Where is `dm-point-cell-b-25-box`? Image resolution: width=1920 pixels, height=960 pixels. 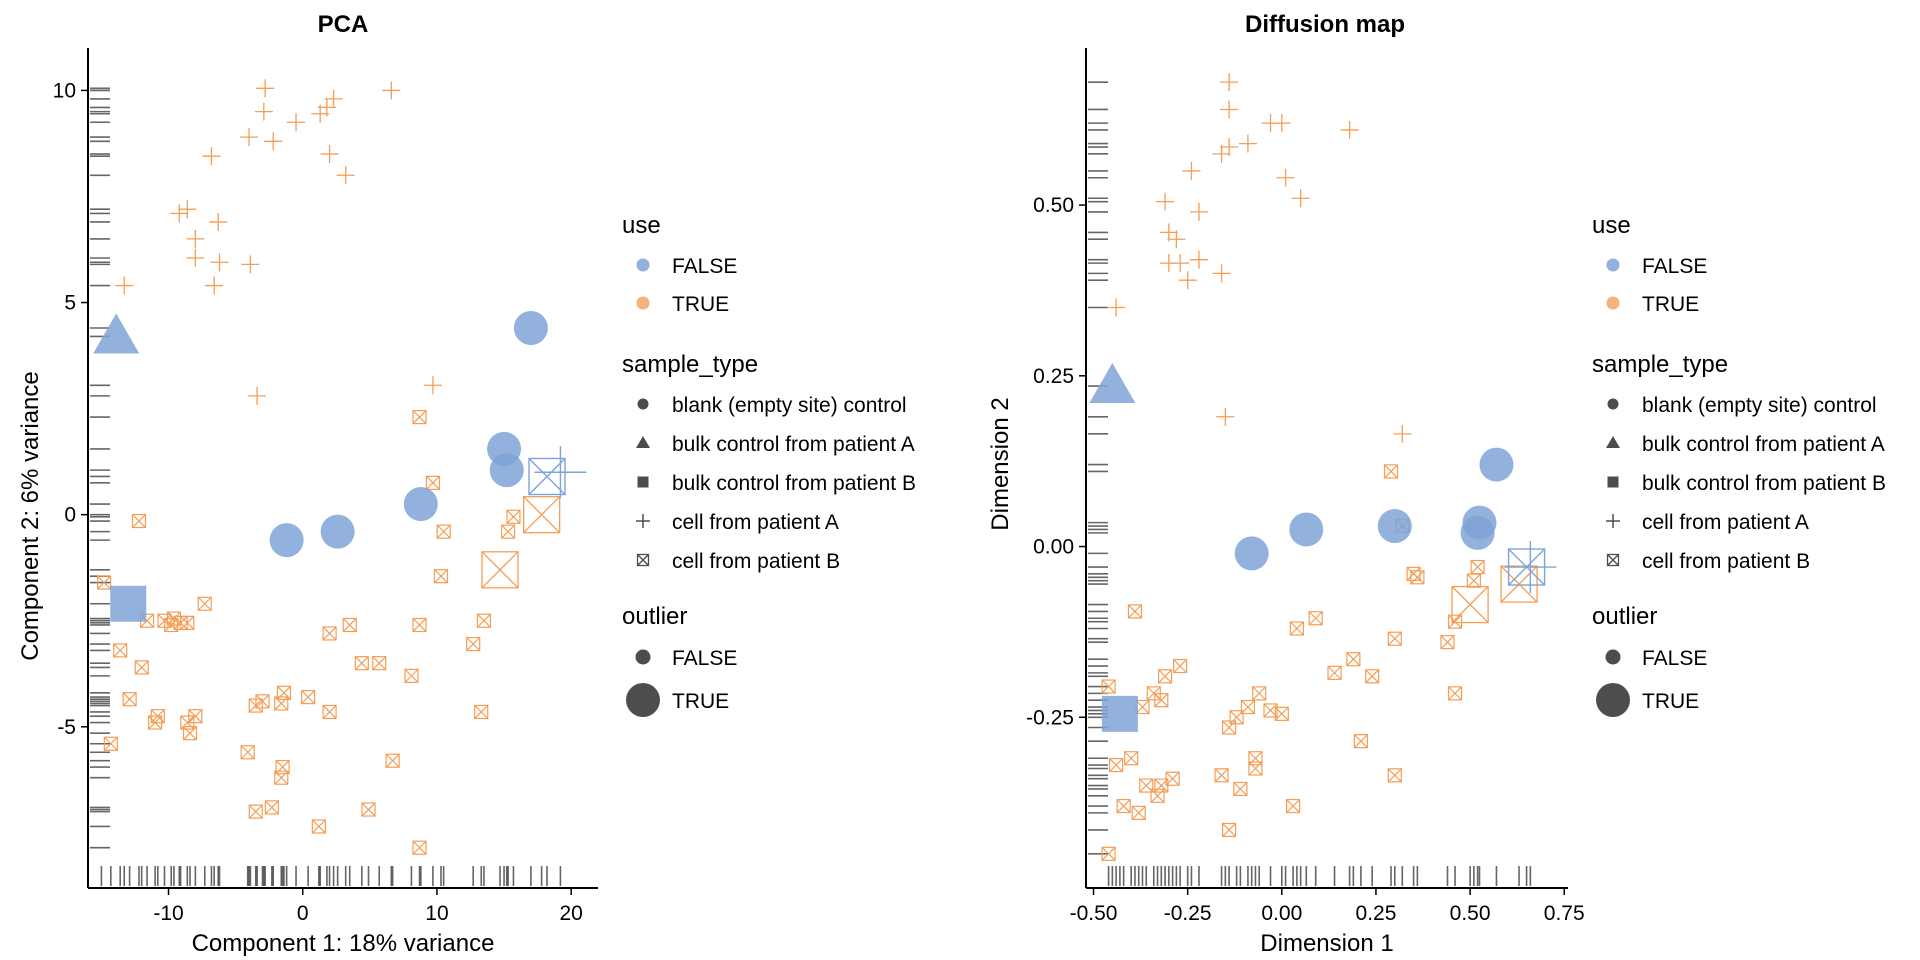 dm-point-cell-b-25-box is located at coordinates (1270, 710).